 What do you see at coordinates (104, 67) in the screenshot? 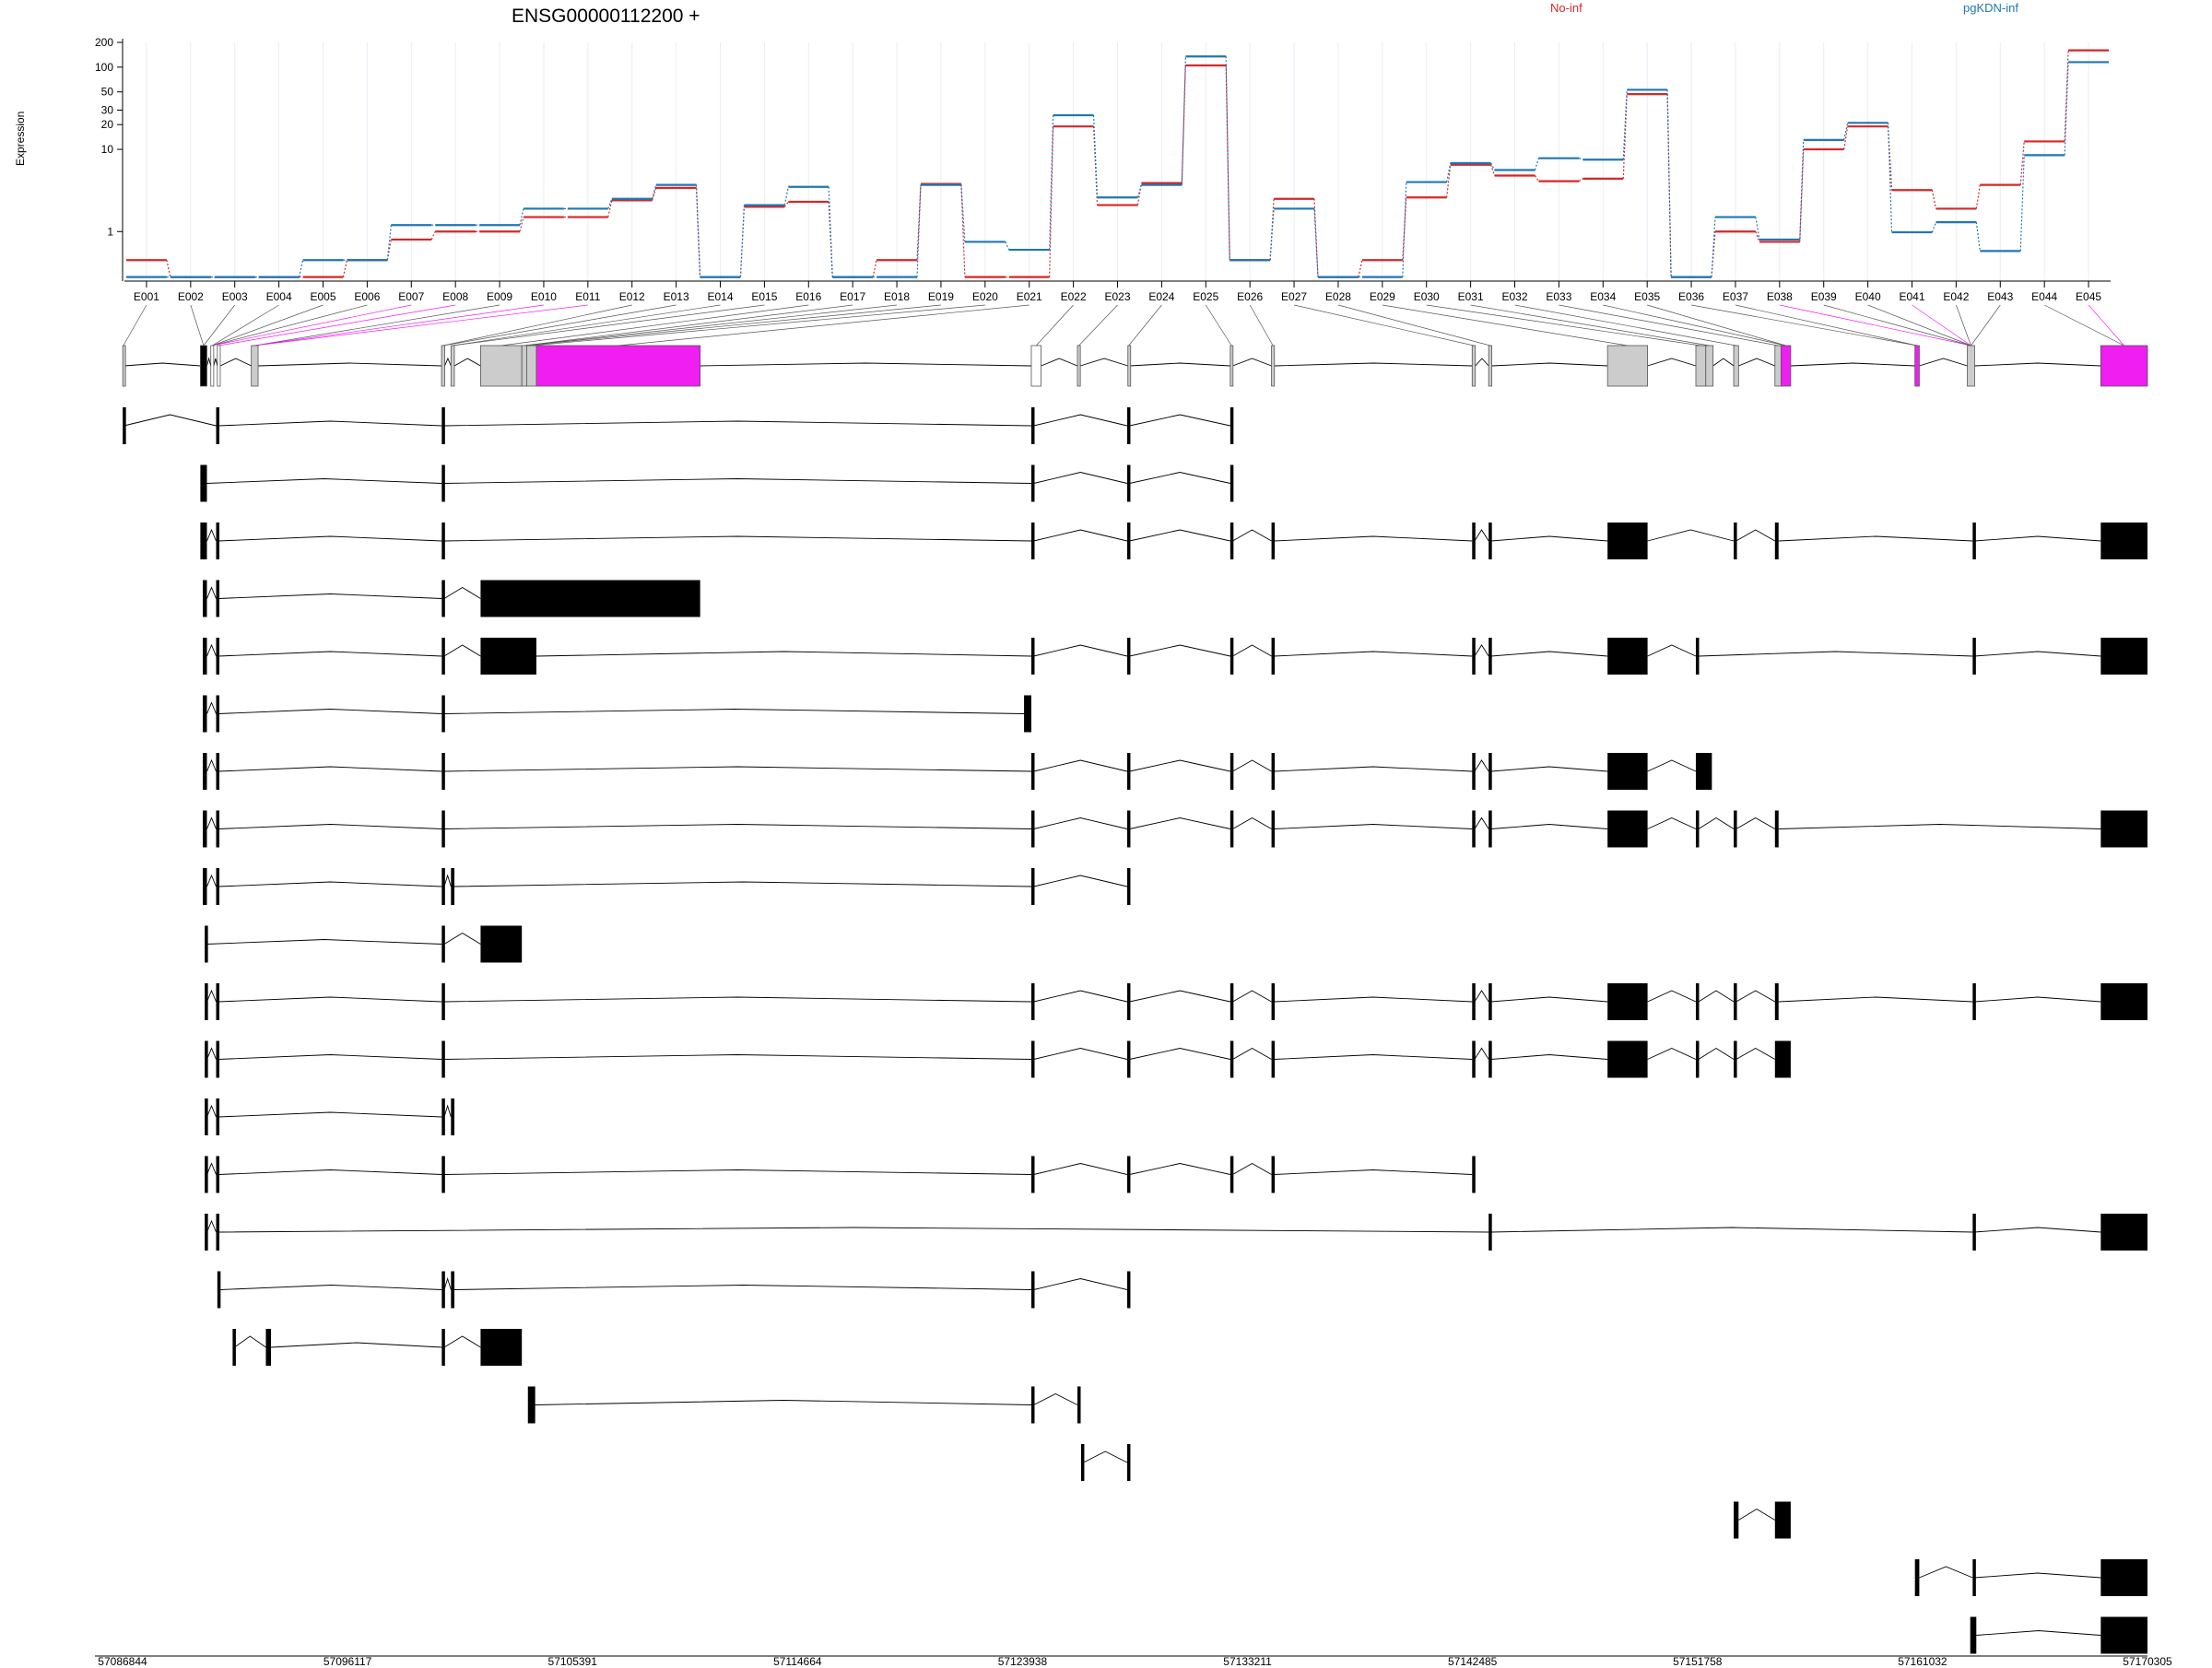
I see `y-tick-label: 100` at bounding box center [104, 67].